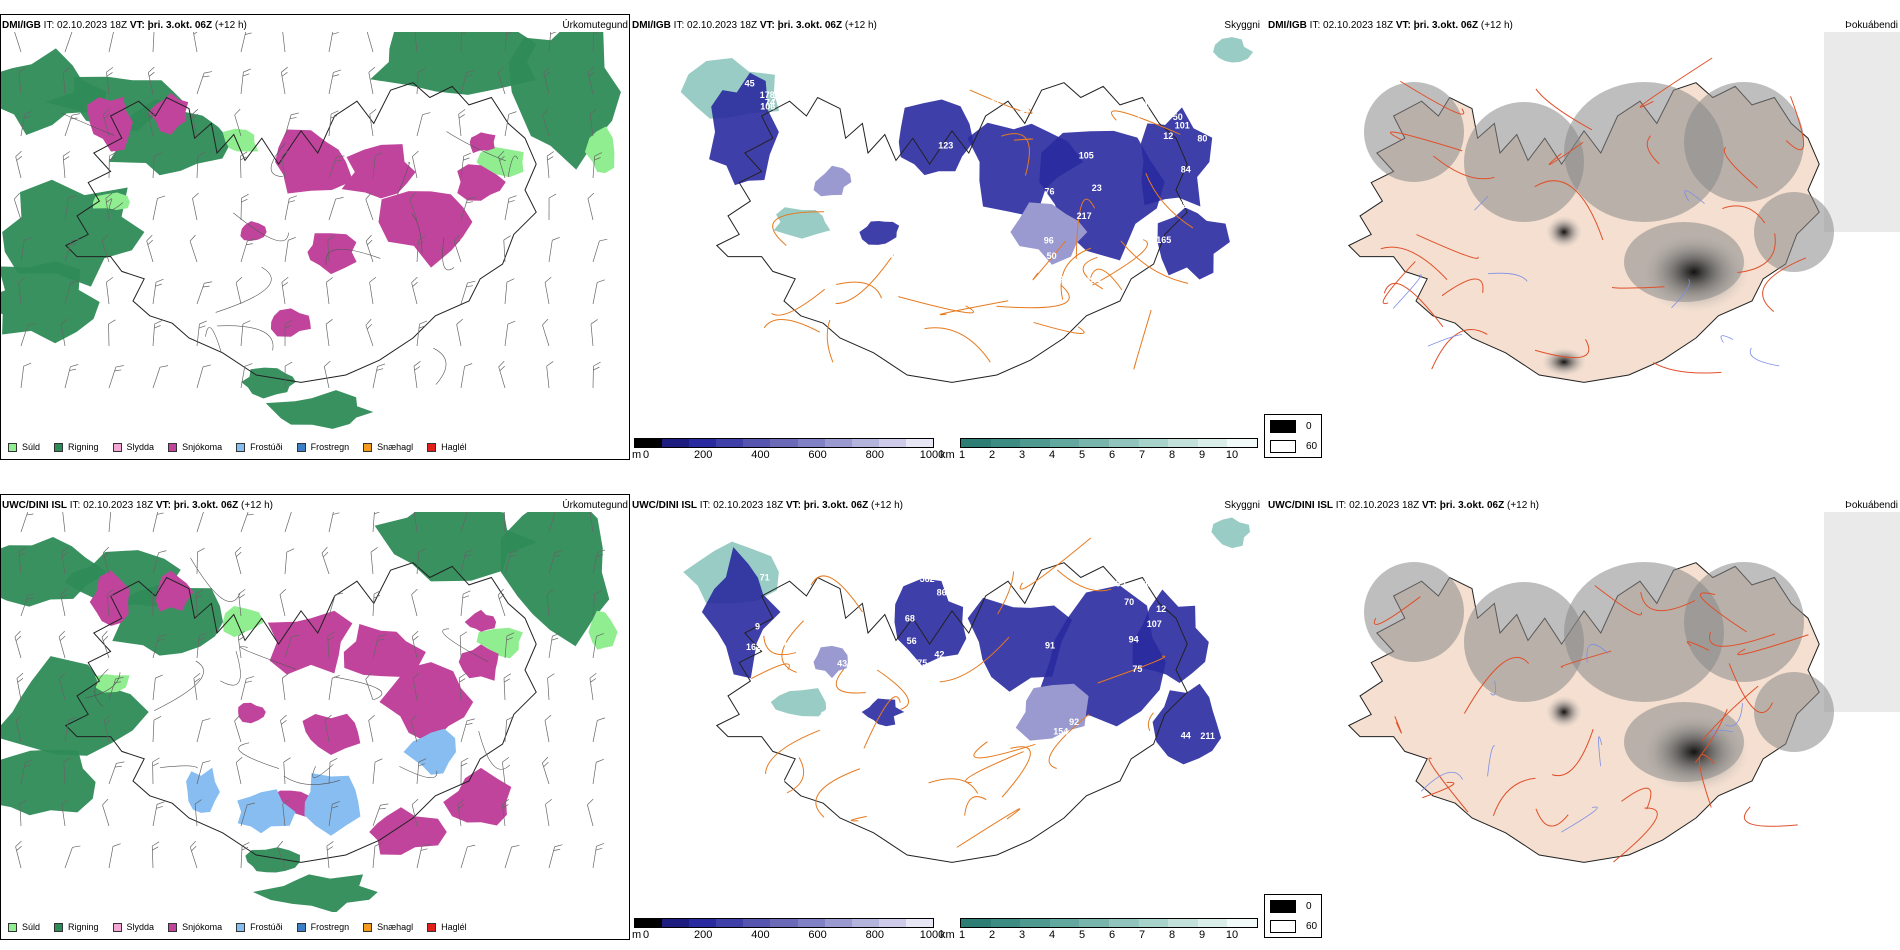 This screenshot has width=1900, height=950. Describe the element at coordinates (992, 103) in the screenshot. I see `visibility-value-label: 181` at that location.